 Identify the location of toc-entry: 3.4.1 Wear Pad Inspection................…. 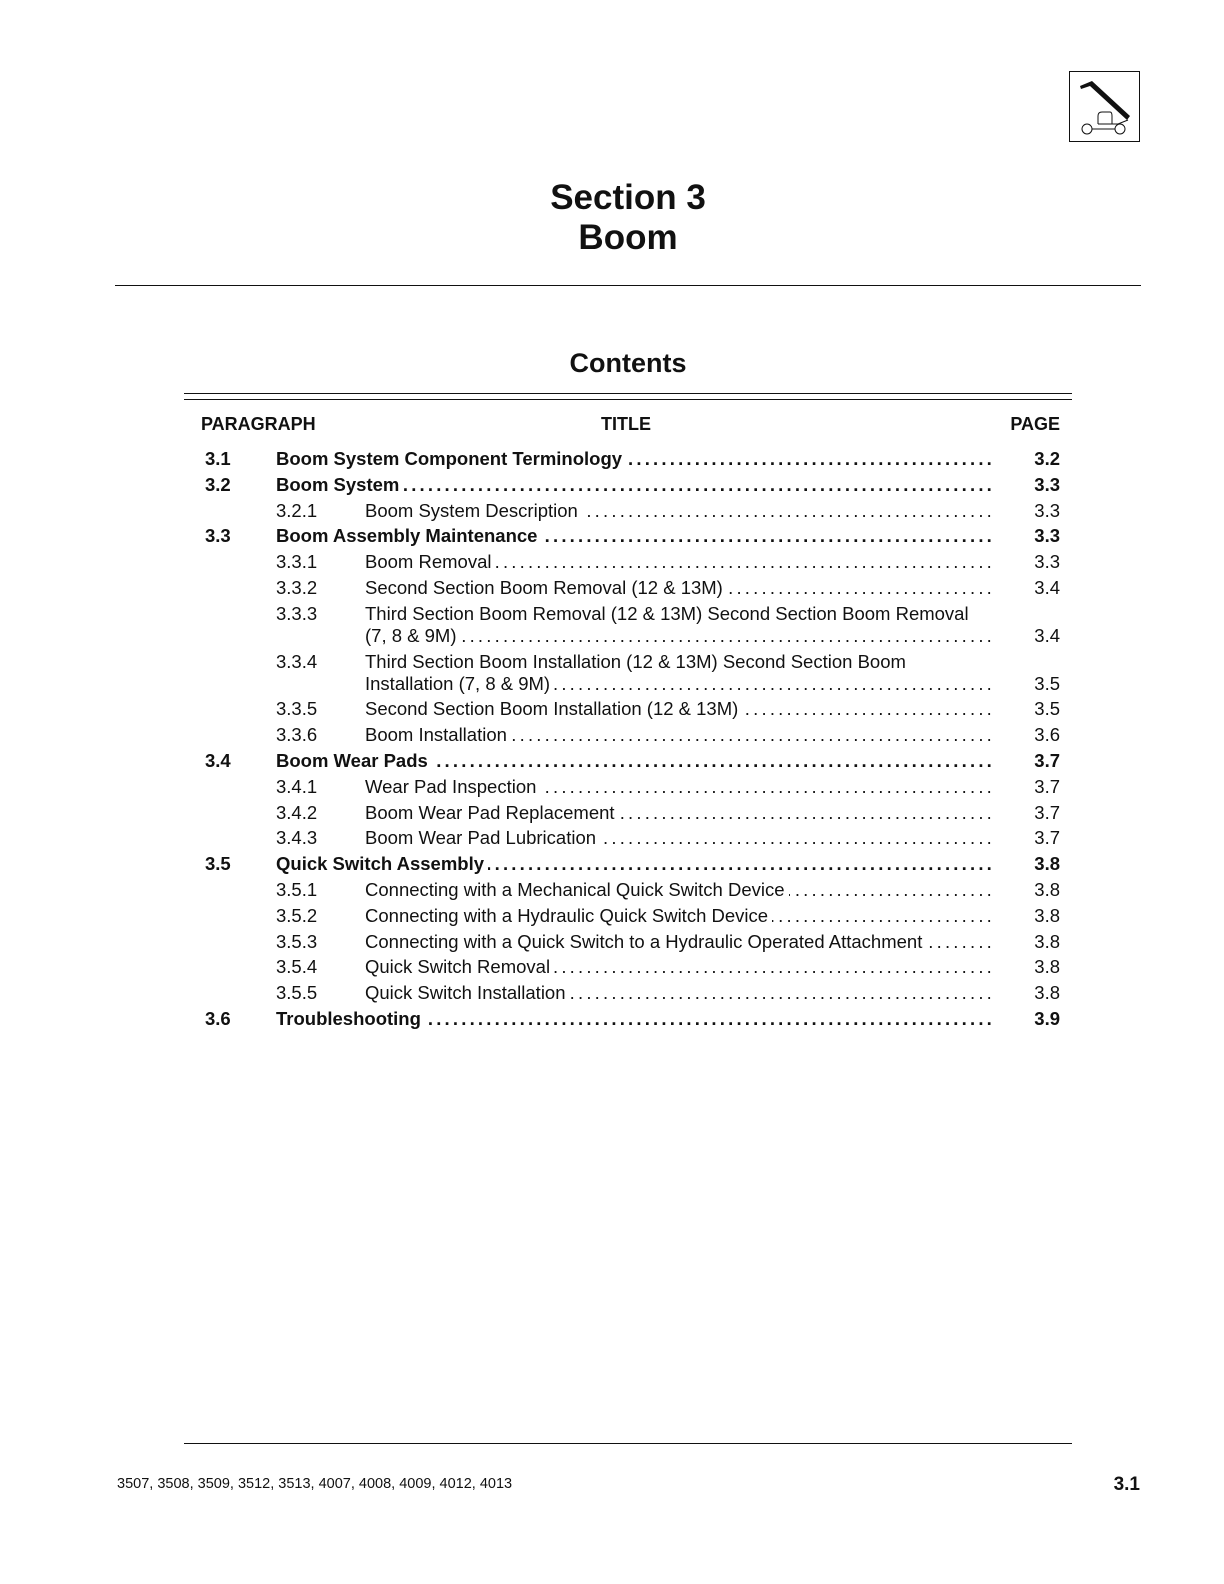
(612, 787).